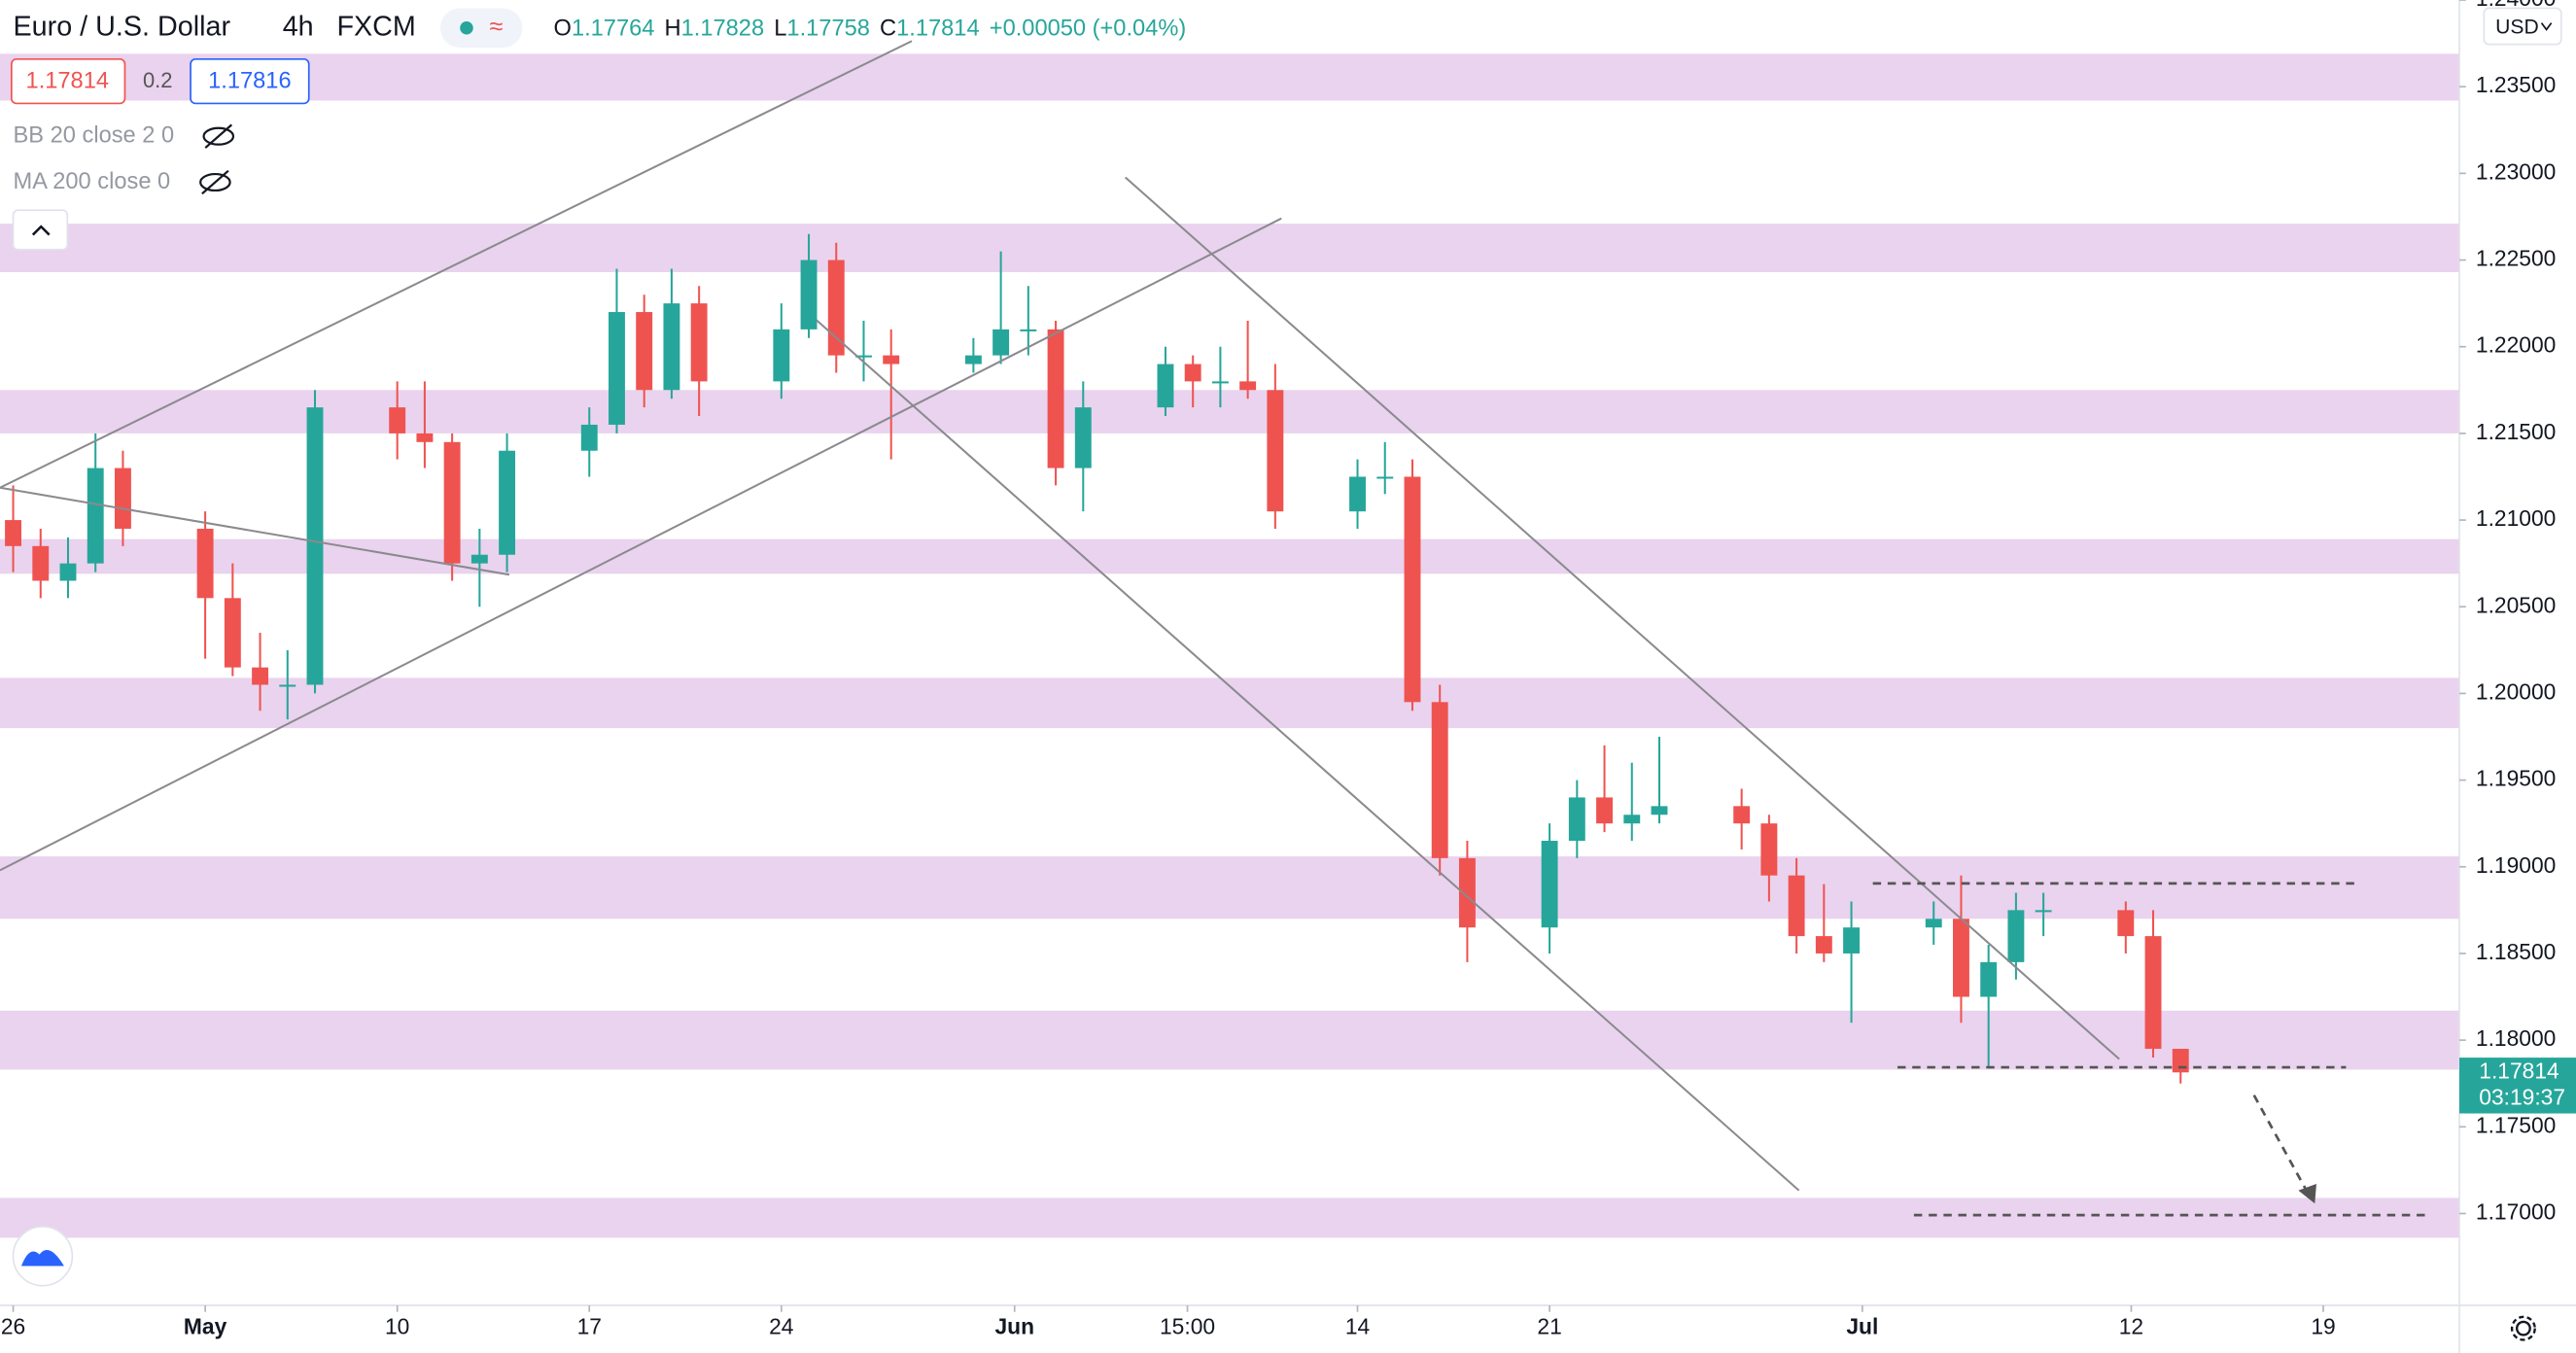 The height and width of the screenshot is (1353, 2576). Describe the element at coordinates (2307, 1194) in the screenshot. I see `arrow-head` at that location.